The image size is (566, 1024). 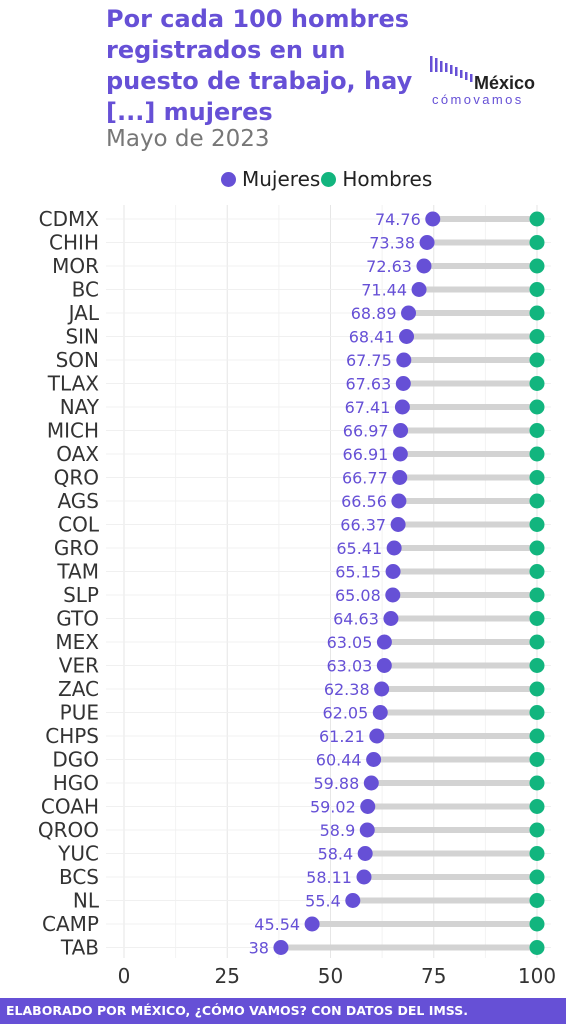 I want to click on category-label: SLP, so click(x=81, y=595).